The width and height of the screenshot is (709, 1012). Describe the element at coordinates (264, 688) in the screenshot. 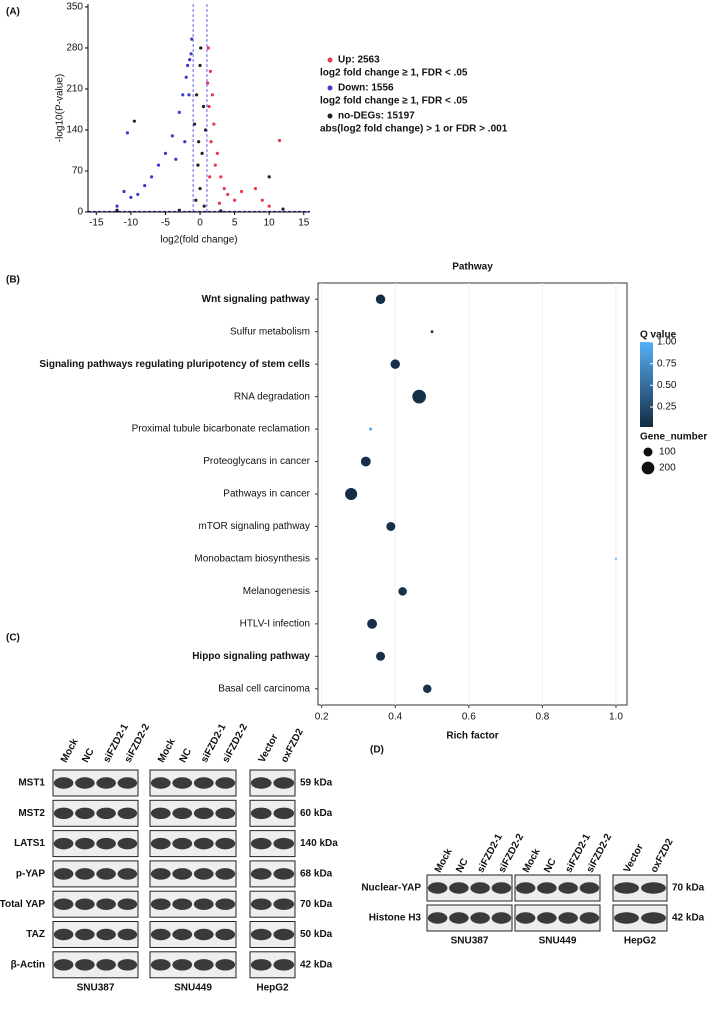

I see `y-tick-label: Basal cell carcinoma` at that location.